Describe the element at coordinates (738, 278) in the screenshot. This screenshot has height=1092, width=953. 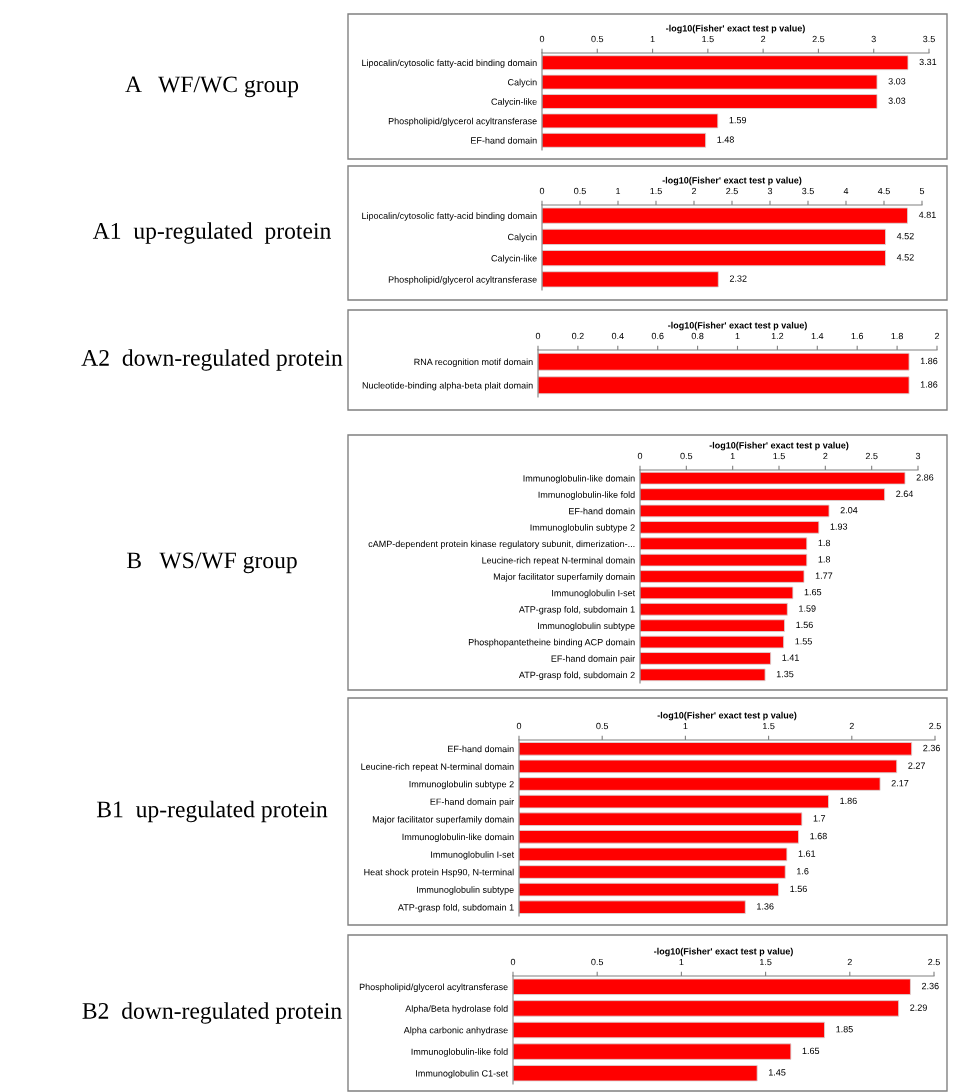
I see `data-label: 2.32` at that location.